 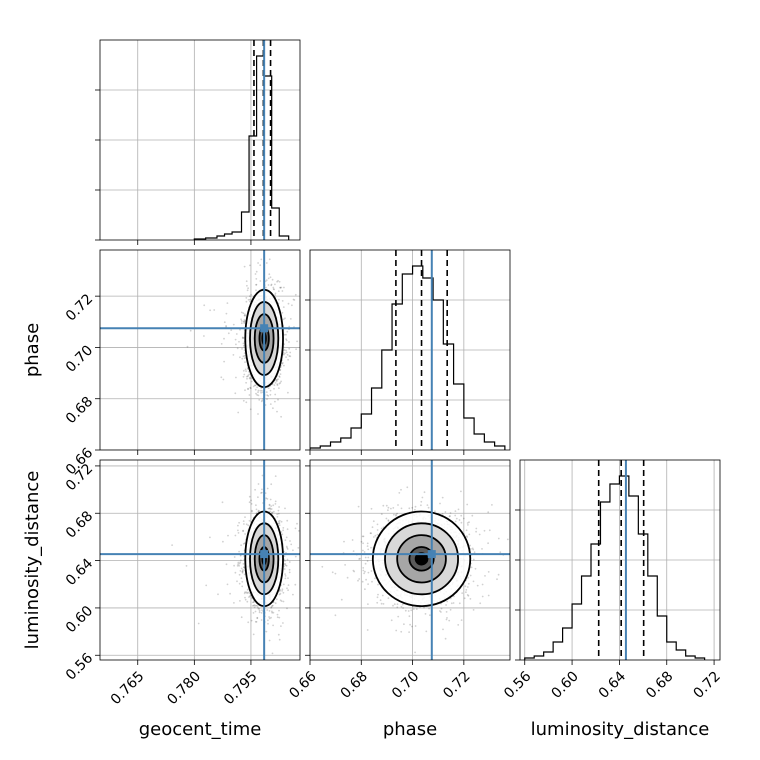 I want to click on hist-panel-luminosity_distance, so click(x=620, y=560).